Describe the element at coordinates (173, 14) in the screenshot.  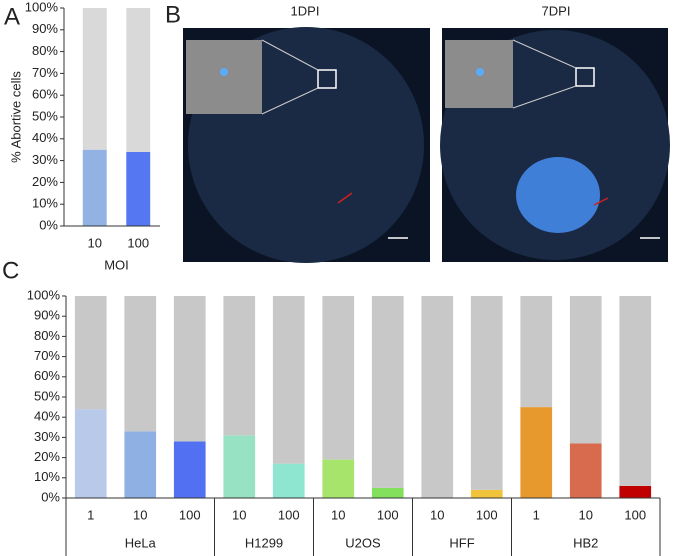
I see `panel-label: B` at that location.